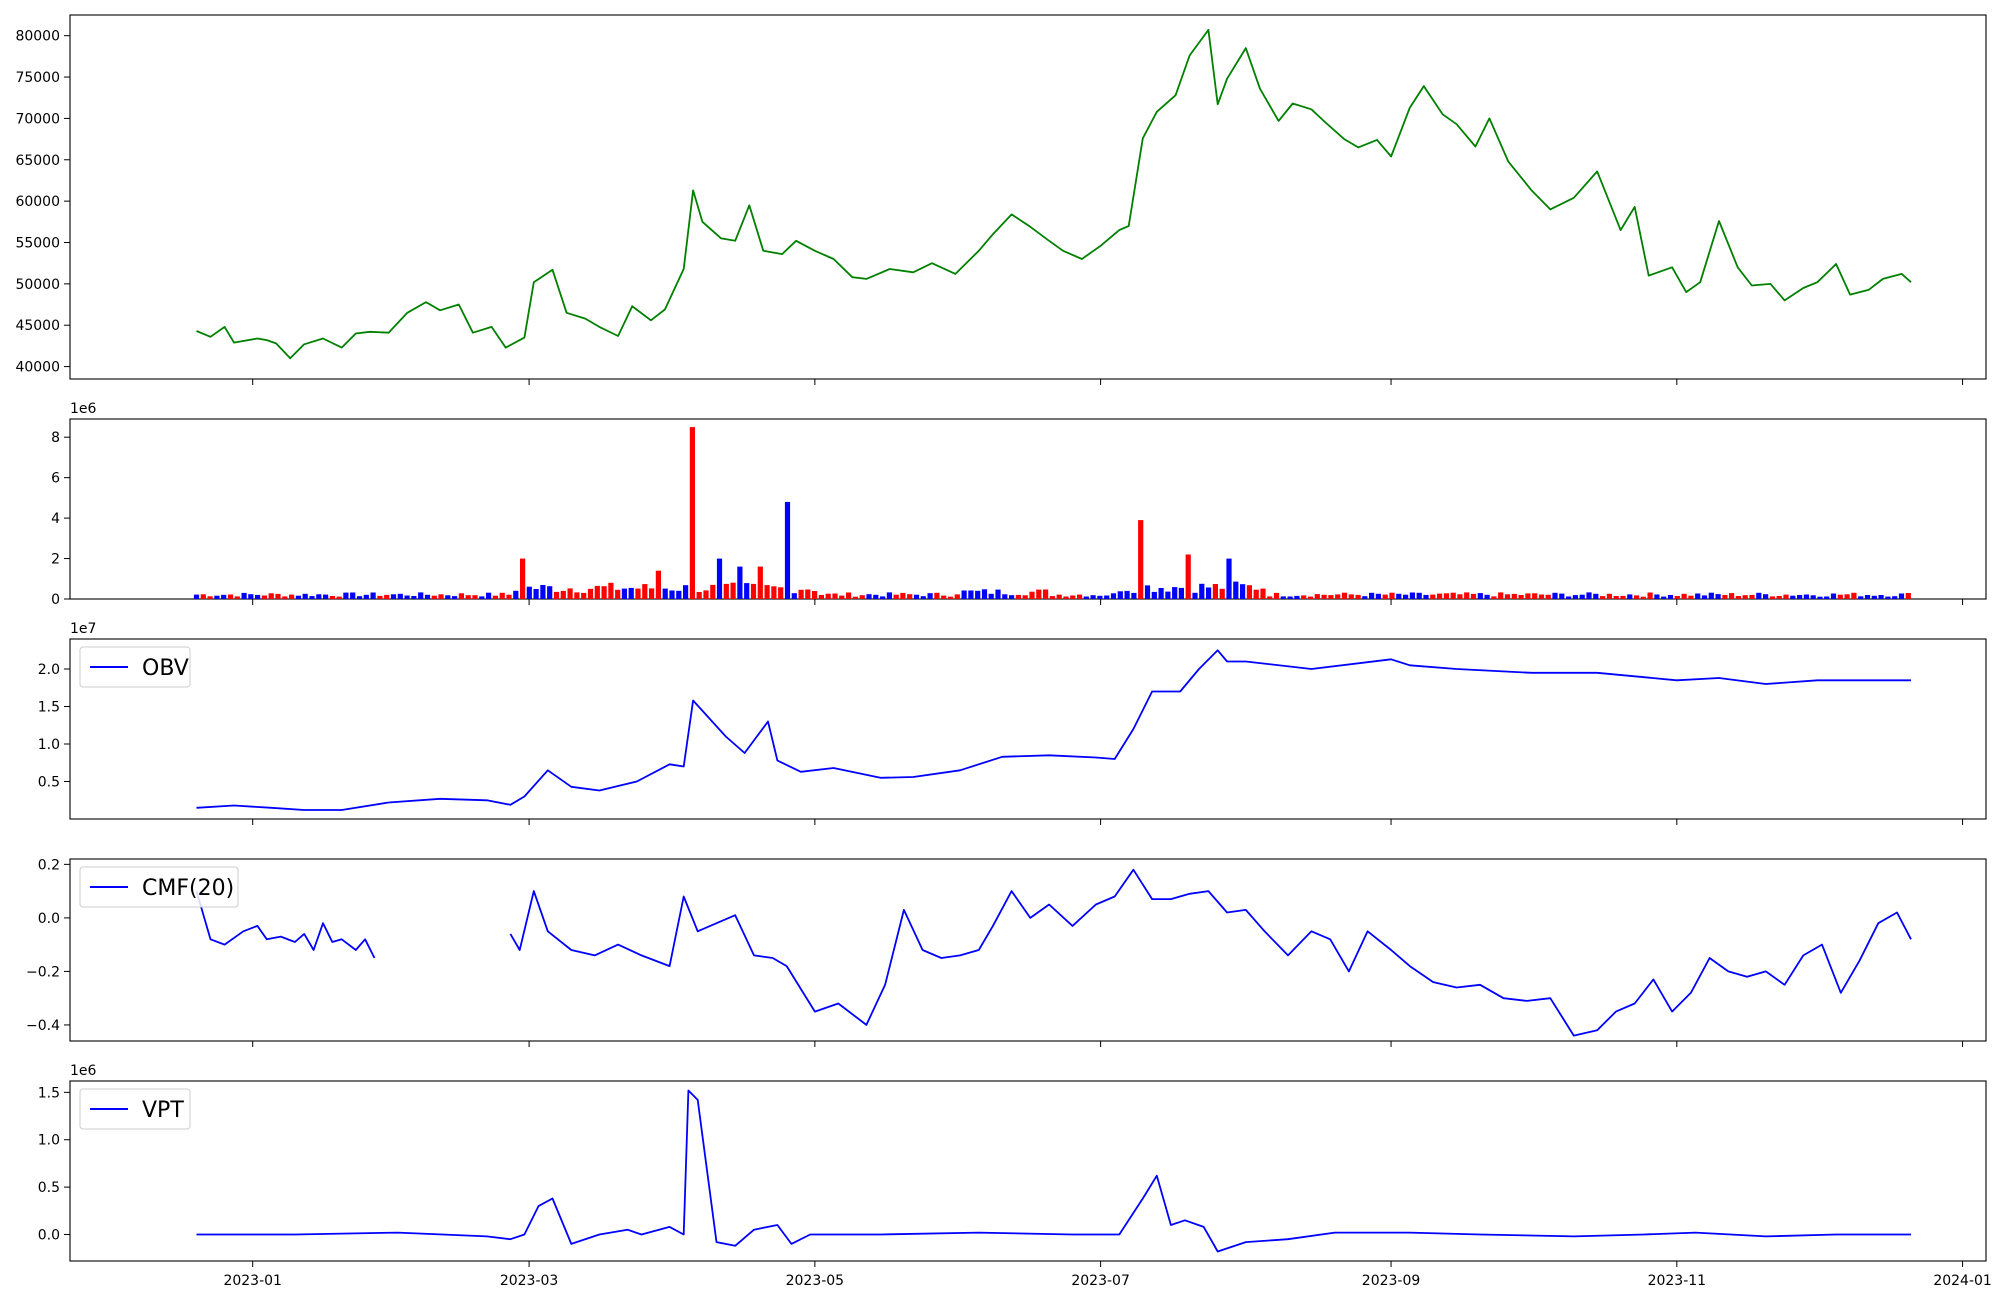 The width and height of the screenshot is (2000, 1300). What do you see at coordinates (1100, 1281) in the screenshot?
I see `x-tick-label: 2023-07` at bounding box center [1100, 1281].